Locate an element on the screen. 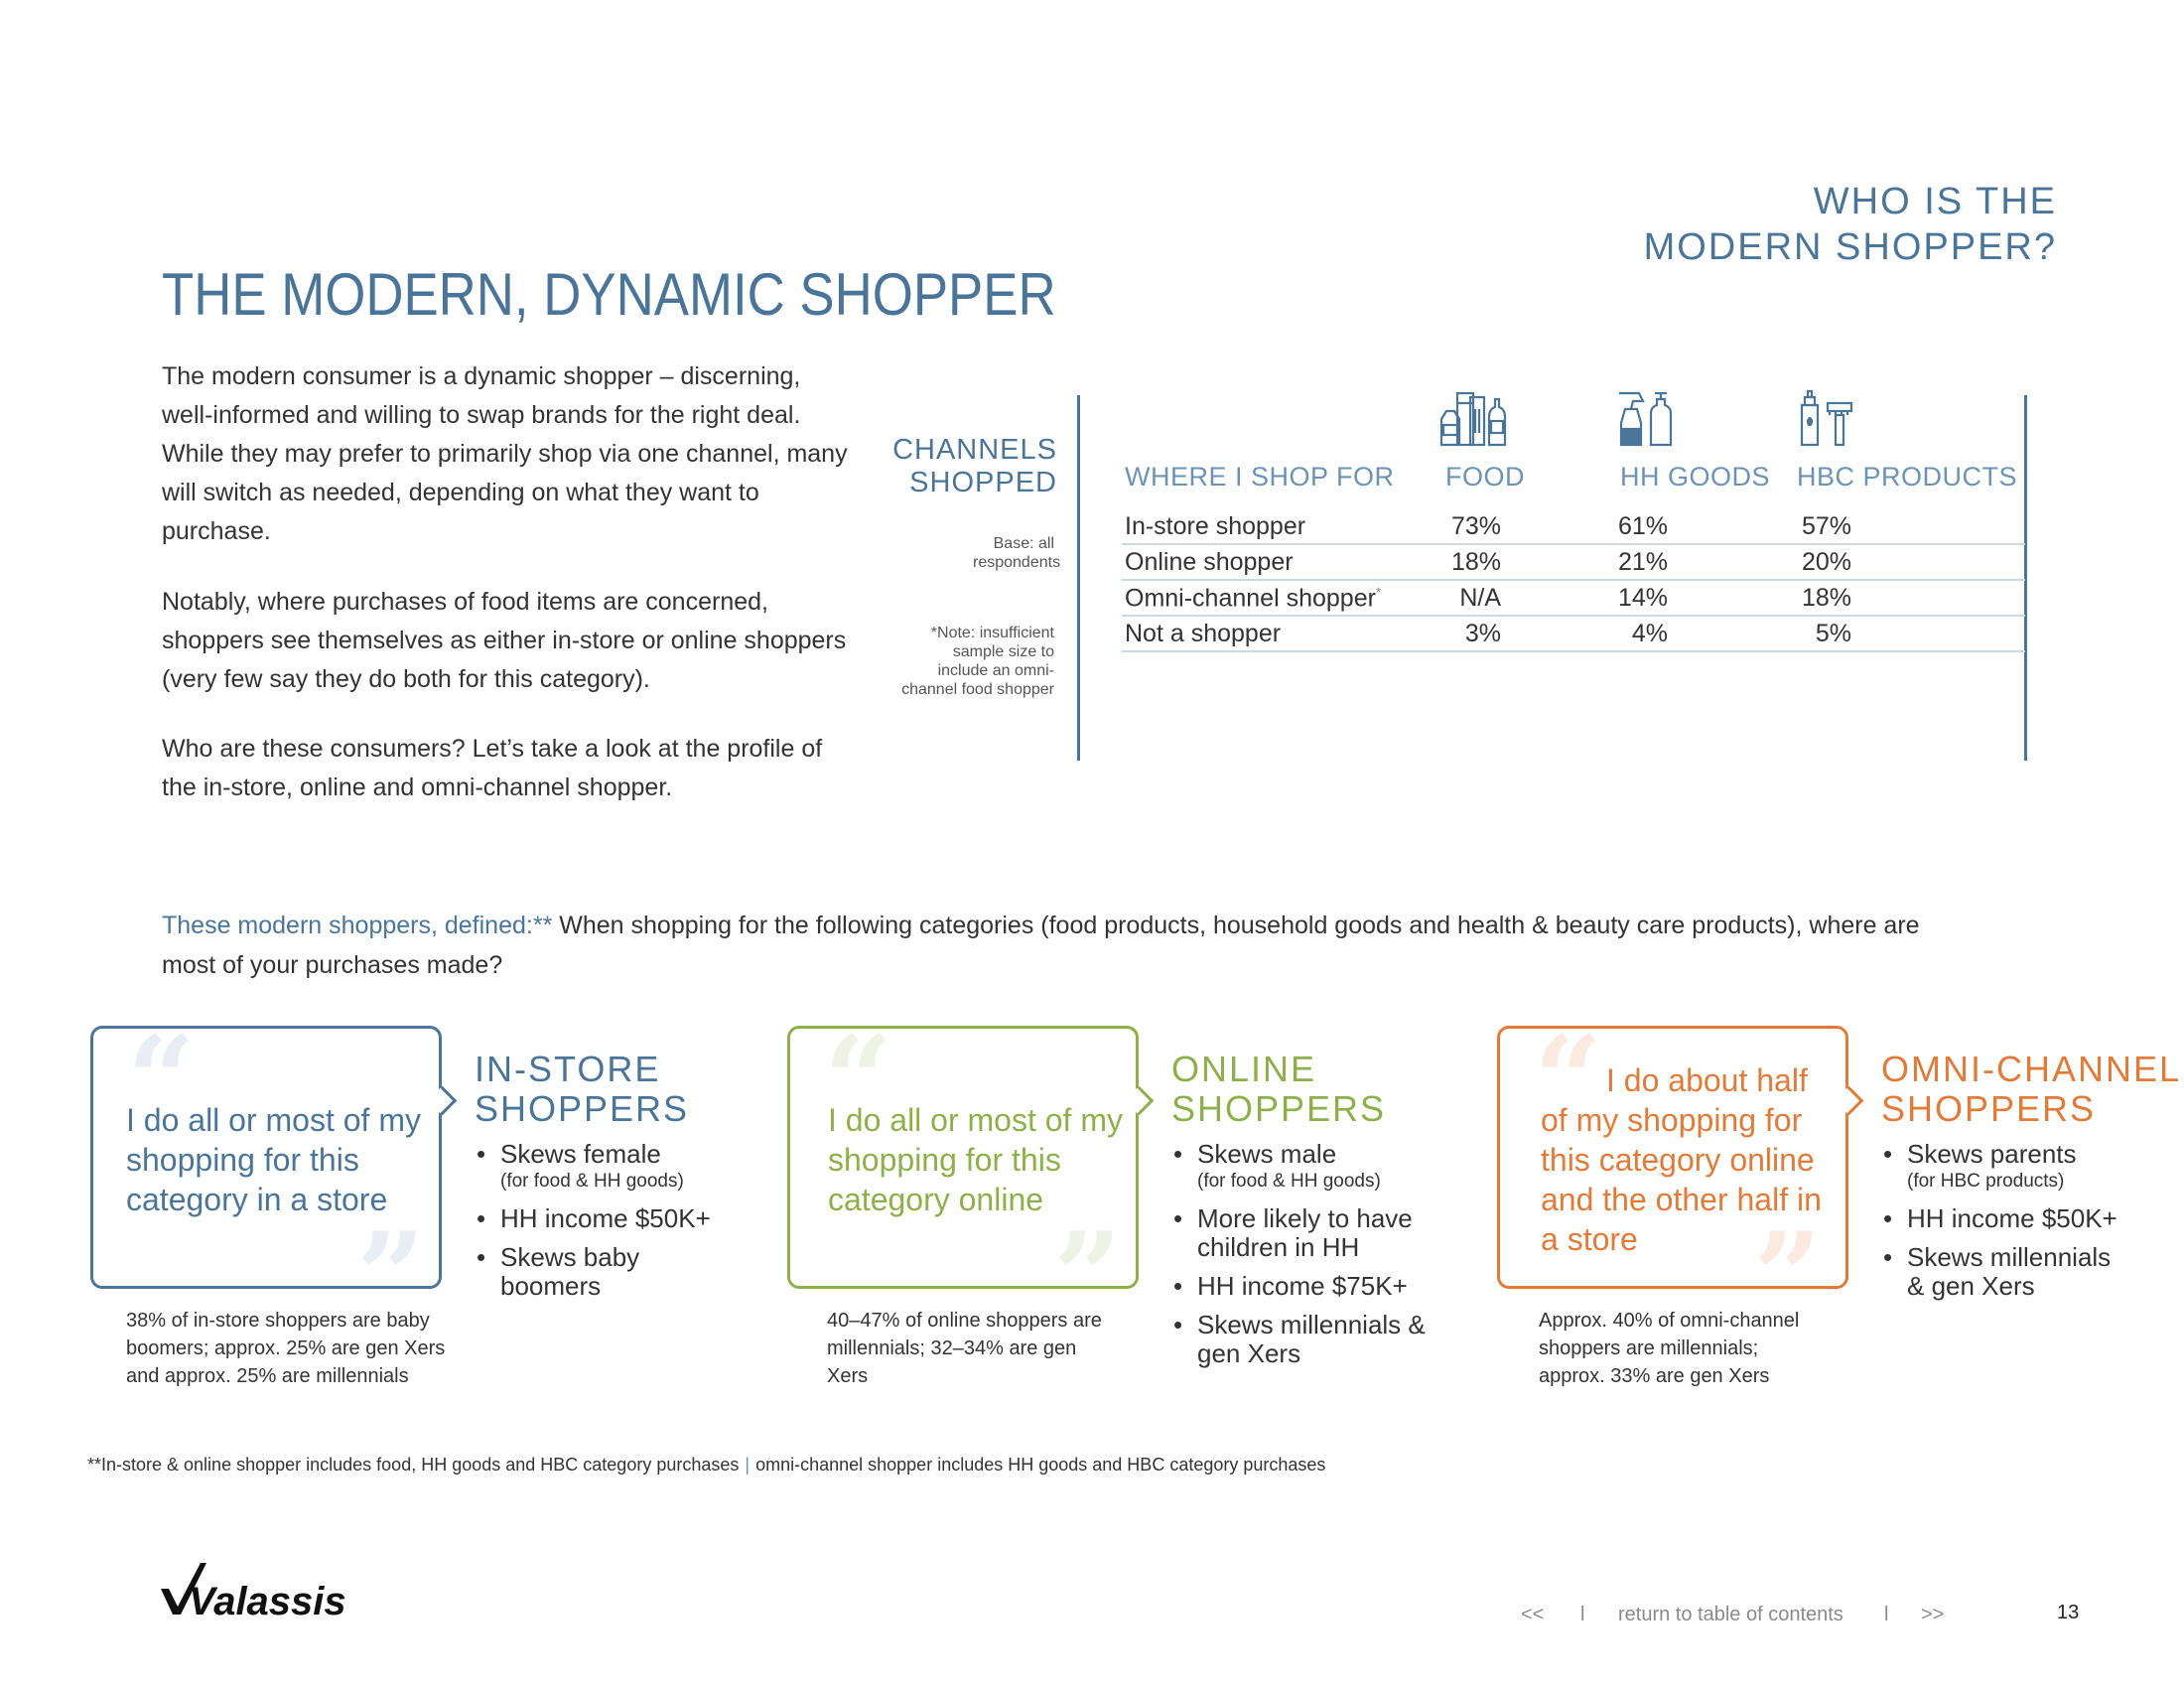  valassis-logo-mark: Valassis is located at coordinates (253, 1593).